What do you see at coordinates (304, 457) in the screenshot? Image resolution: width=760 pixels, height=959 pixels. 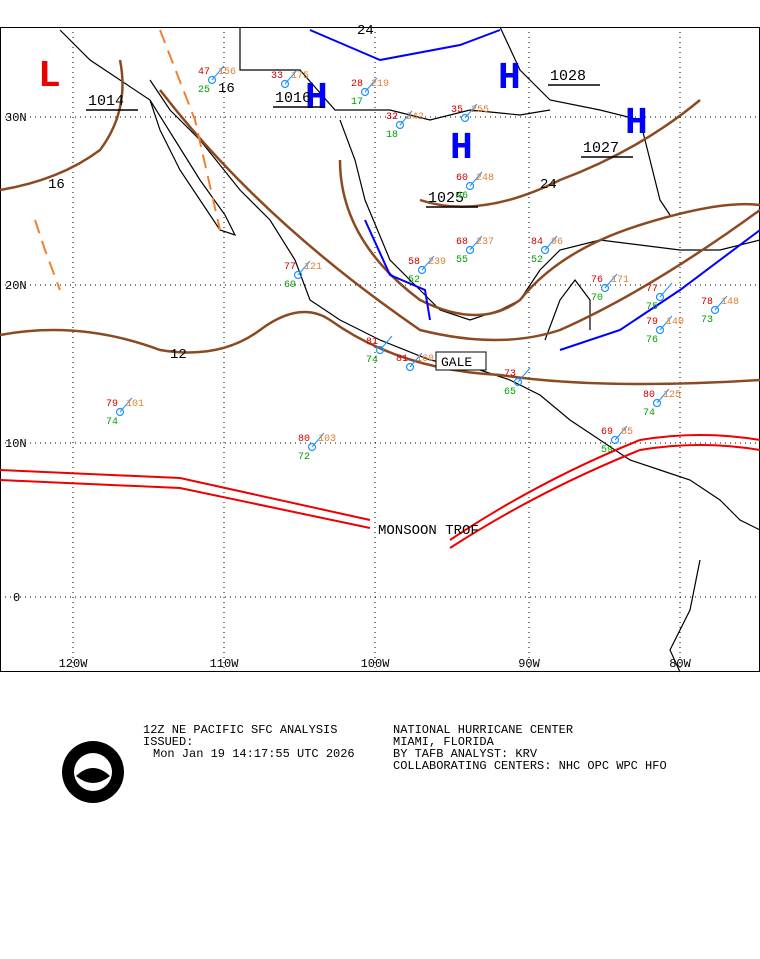 I see `station-dewpoint: 72` at bounding box center [304, 457].